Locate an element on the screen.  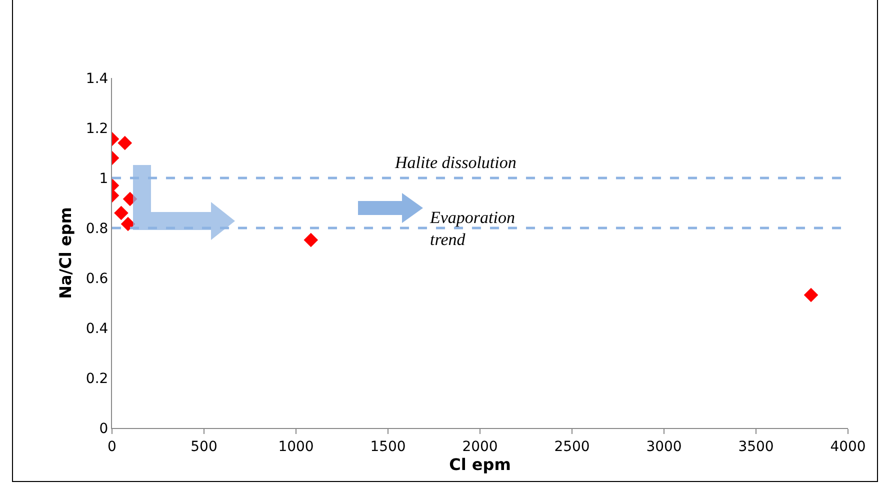
y-tick-label: 0.4 is located at coordinates (97, 328).